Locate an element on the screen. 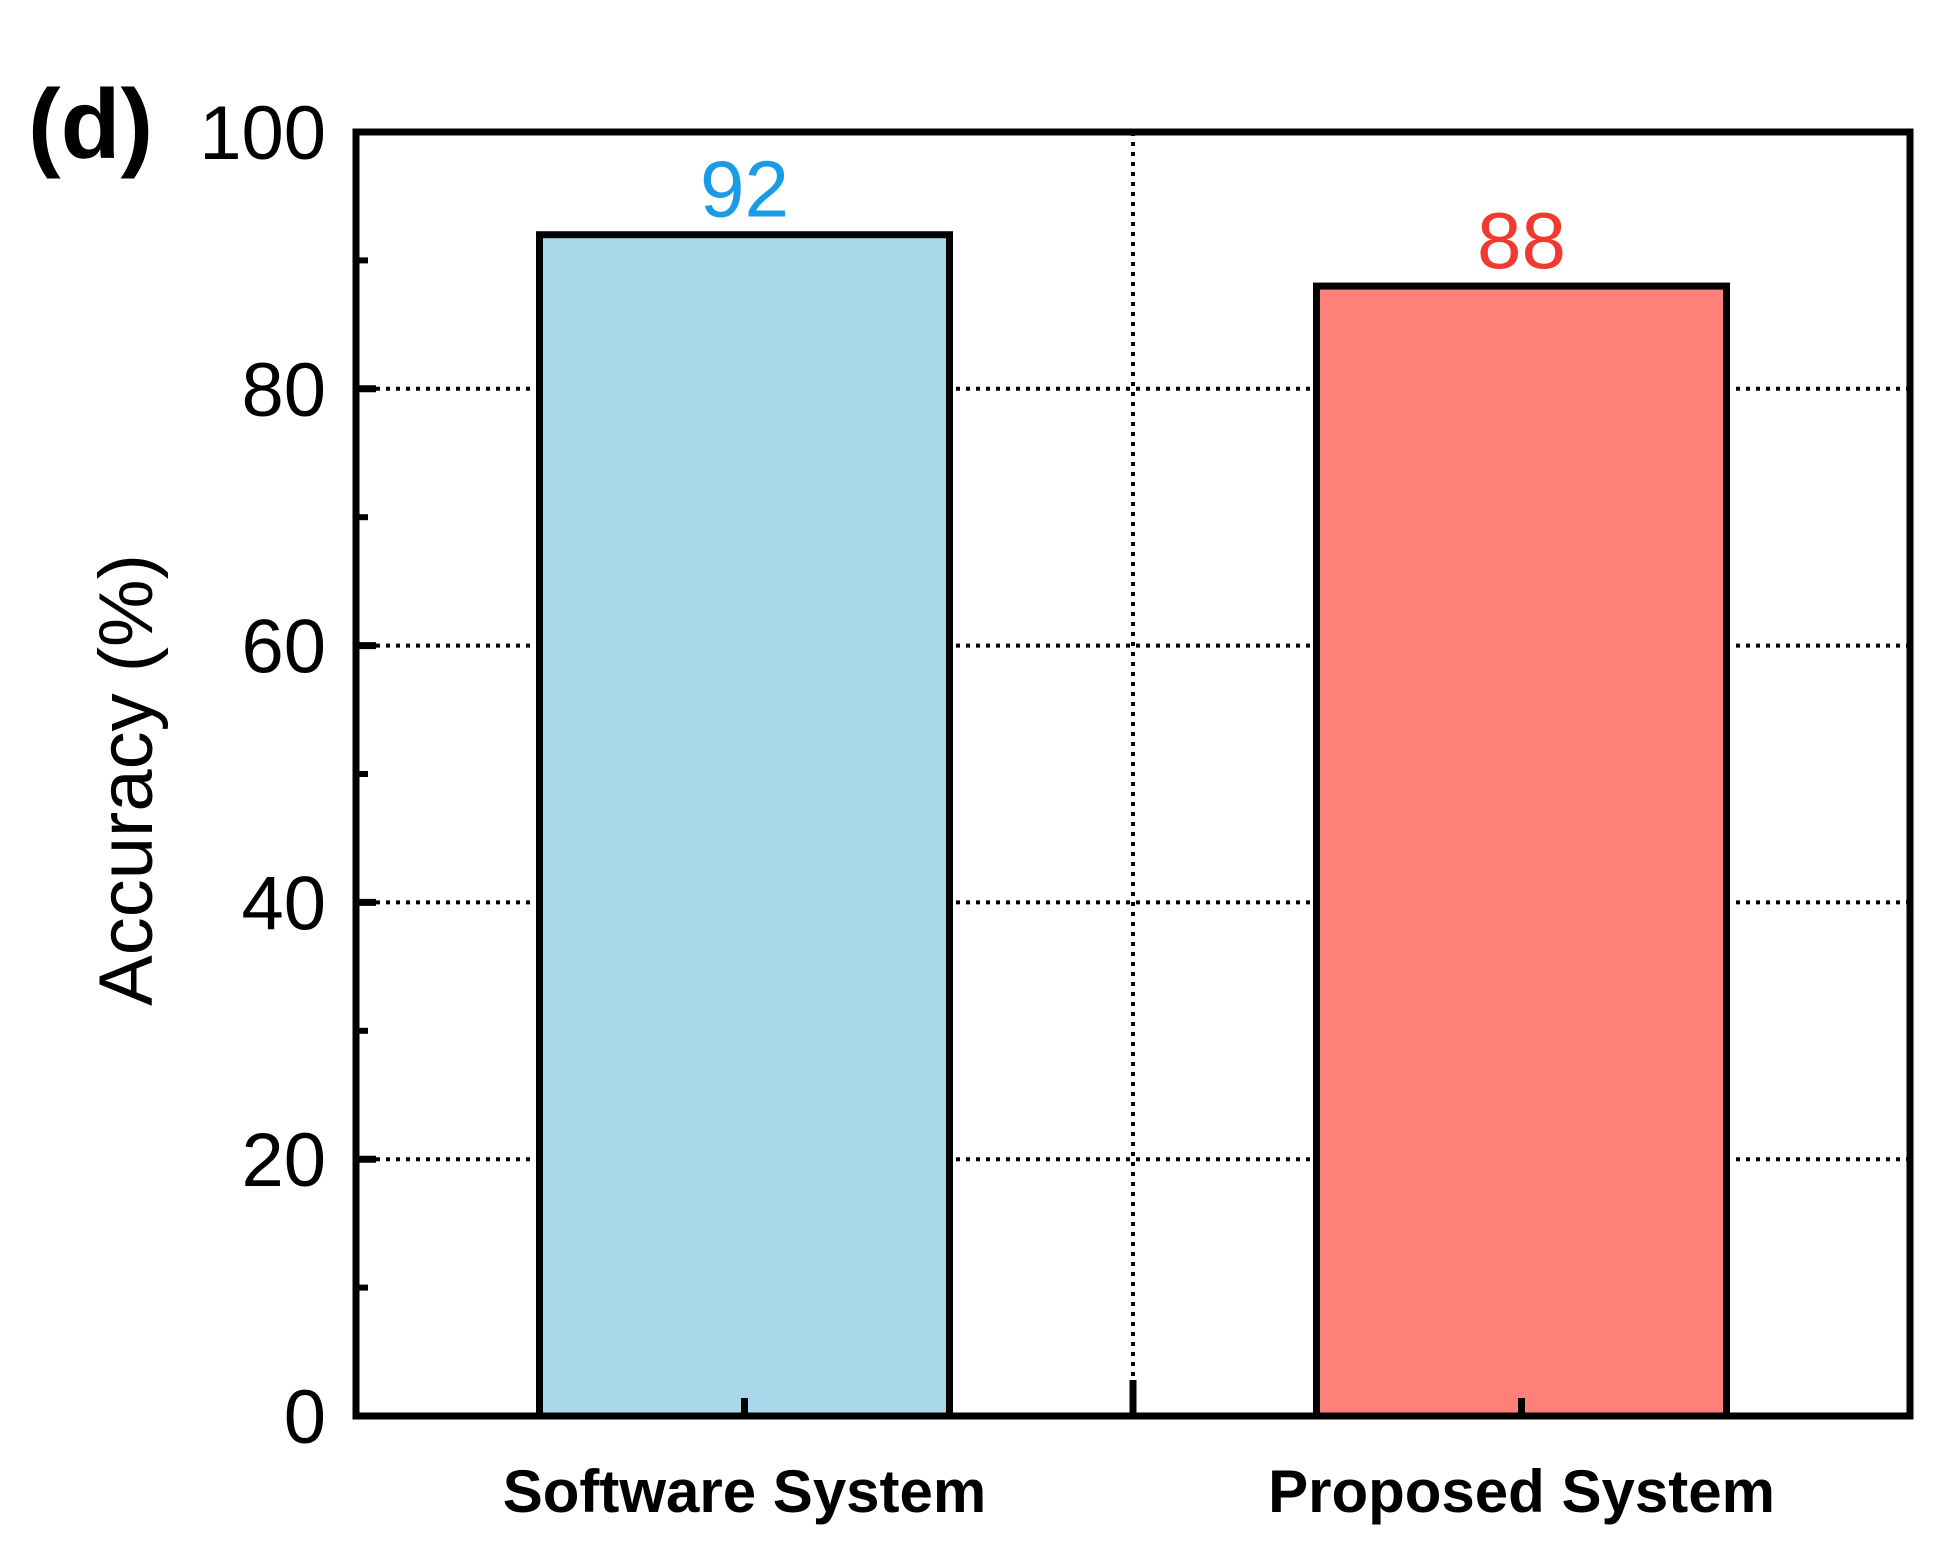  y-tick-label-80: 80 is located at coordinates (283, 390).